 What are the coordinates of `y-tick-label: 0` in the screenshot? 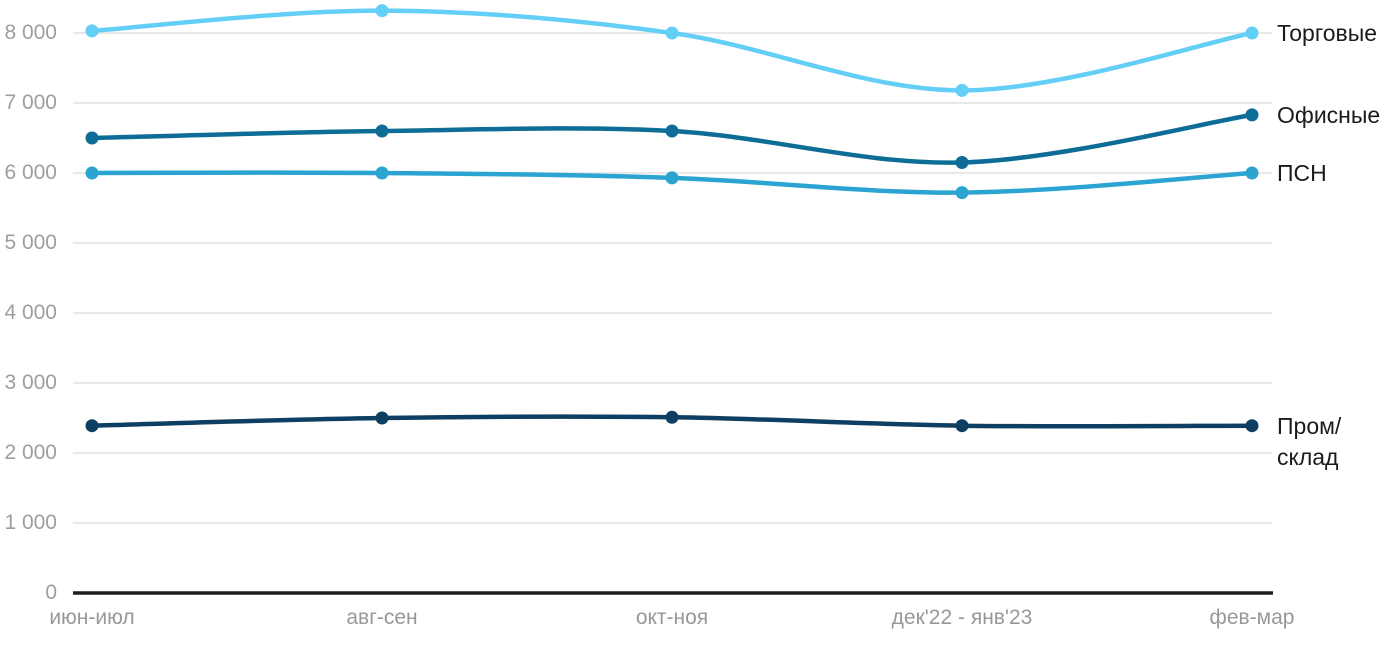 It's located at (51, 592).